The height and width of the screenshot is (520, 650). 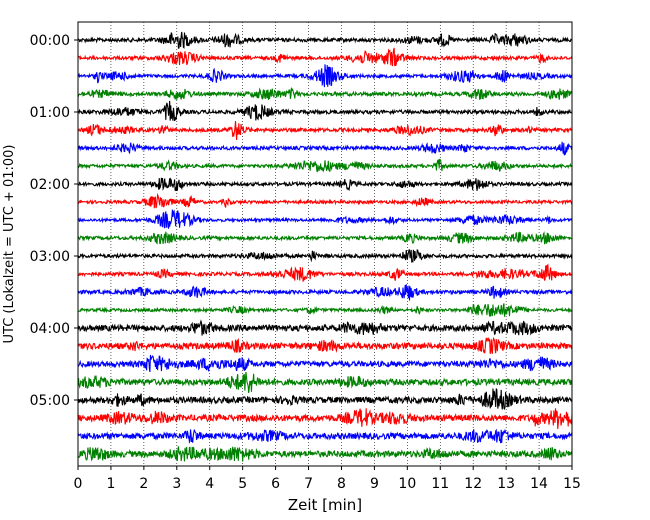 What do you see at coordinates (539, 484) in the screenshot?
I see `x-tick-label: 14` at bounding box center [539, 484].